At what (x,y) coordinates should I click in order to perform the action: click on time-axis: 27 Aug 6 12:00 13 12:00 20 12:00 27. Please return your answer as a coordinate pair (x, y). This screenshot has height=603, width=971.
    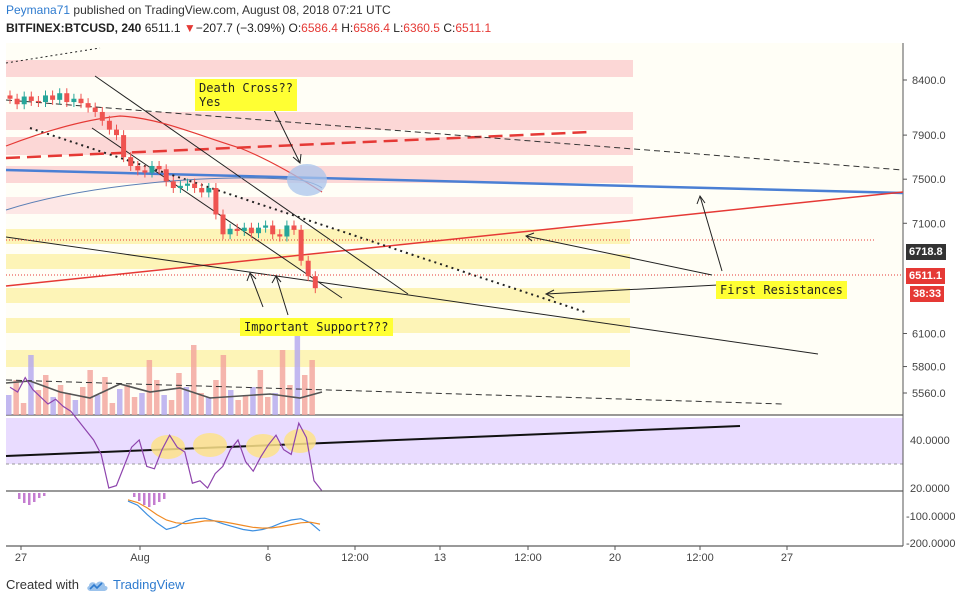
    Looking at the image, I should click on (404, 555).